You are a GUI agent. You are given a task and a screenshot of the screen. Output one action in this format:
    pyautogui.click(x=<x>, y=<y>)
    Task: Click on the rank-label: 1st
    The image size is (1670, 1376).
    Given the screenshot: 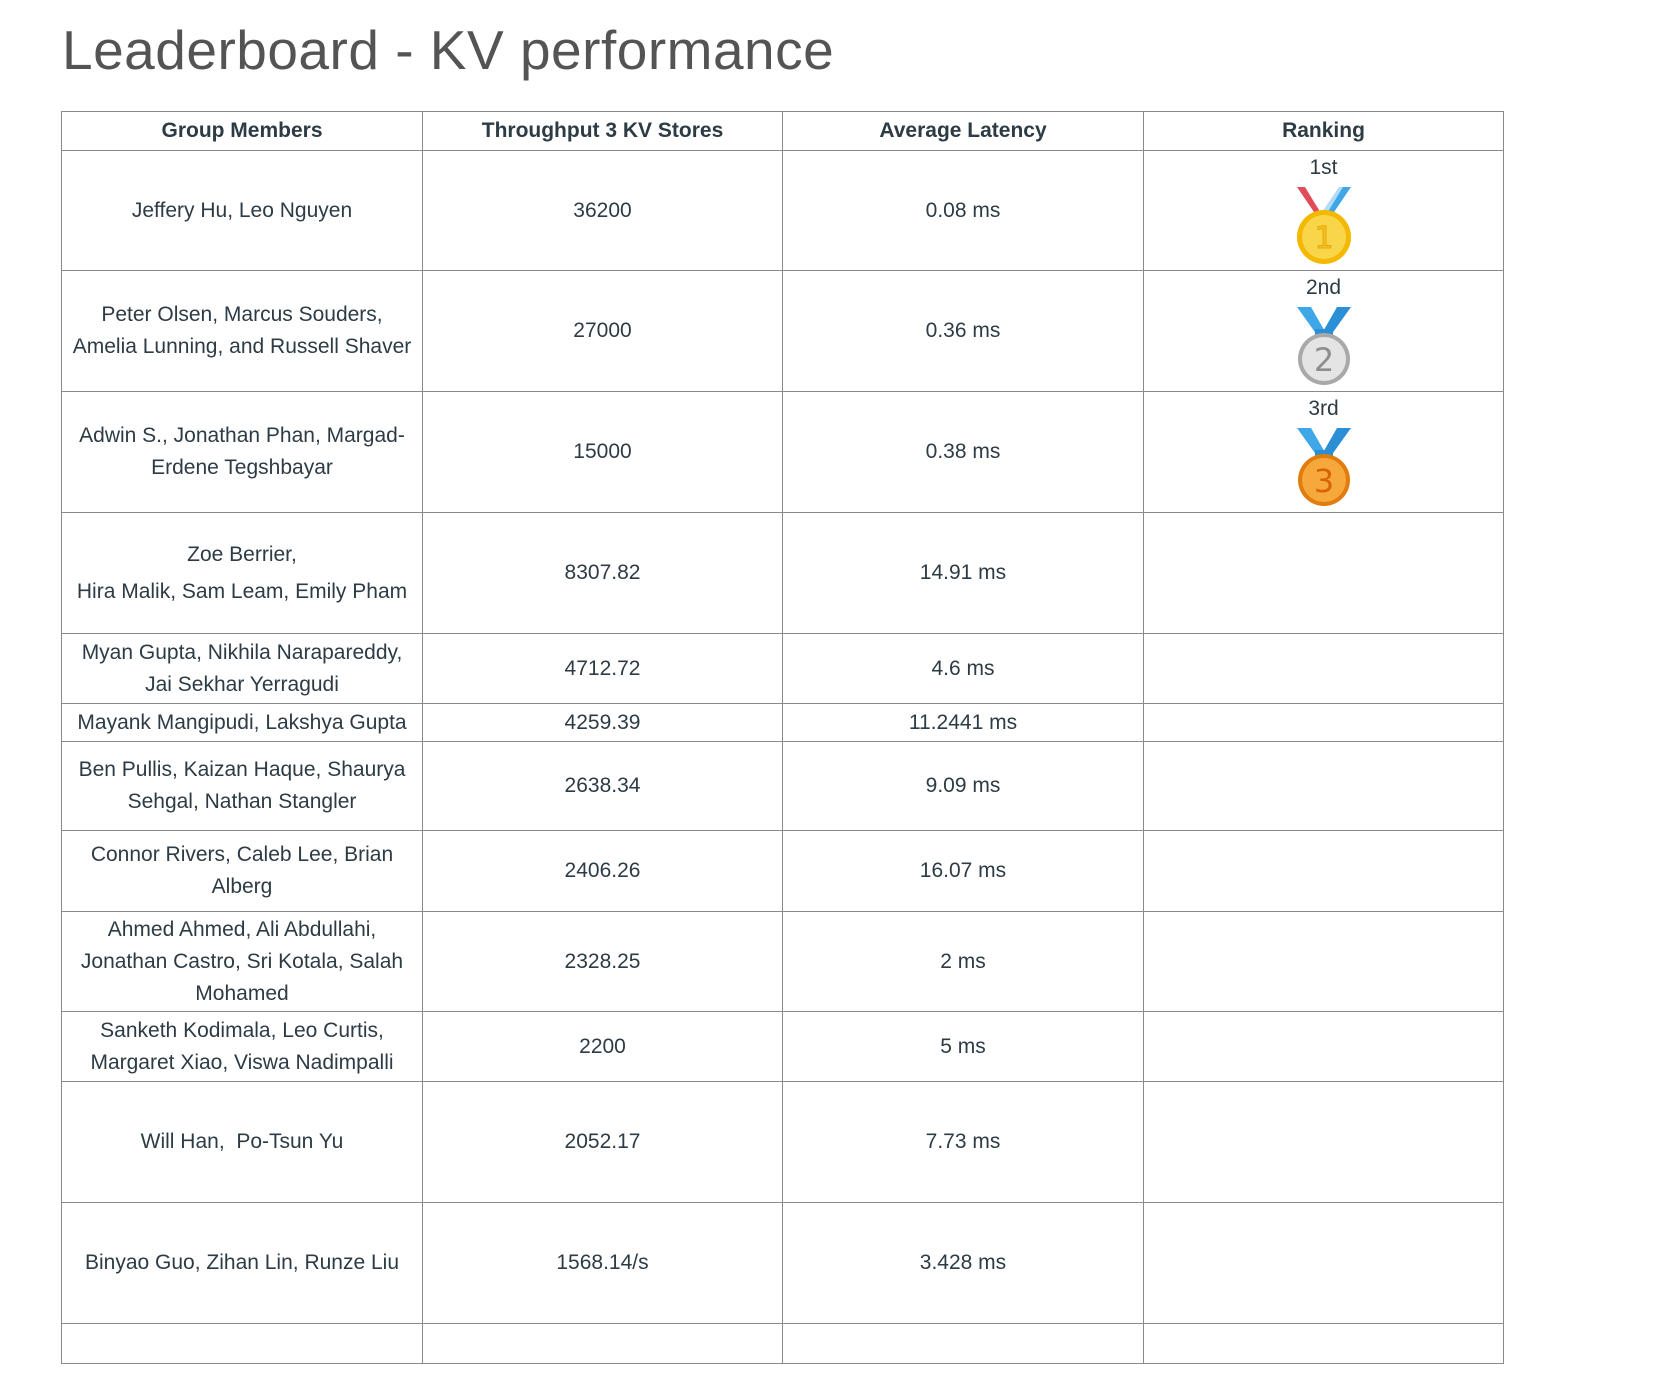 What is the action you would take?
    pyautogui.click(x=1323, y=167)
    